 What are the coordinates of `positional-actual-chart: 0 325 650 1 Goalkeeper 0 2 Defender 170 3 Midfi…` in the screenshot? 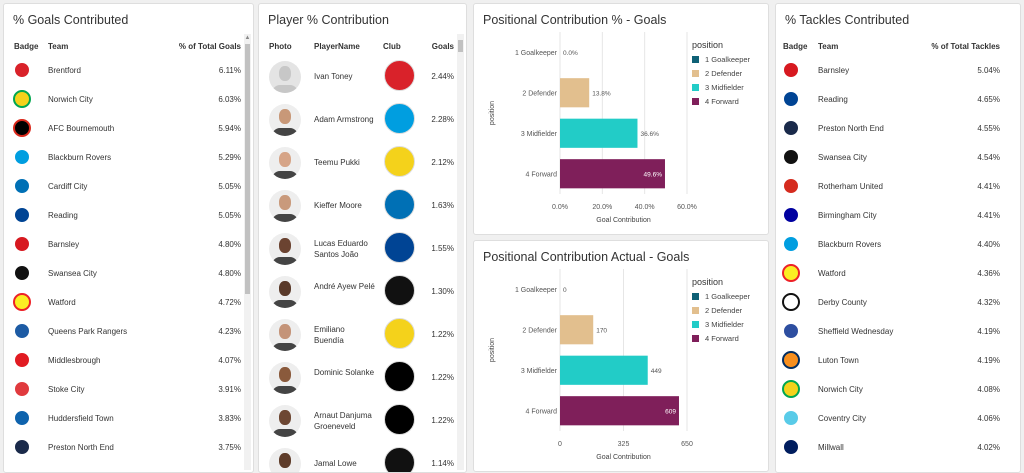 It's located at (620, 365).